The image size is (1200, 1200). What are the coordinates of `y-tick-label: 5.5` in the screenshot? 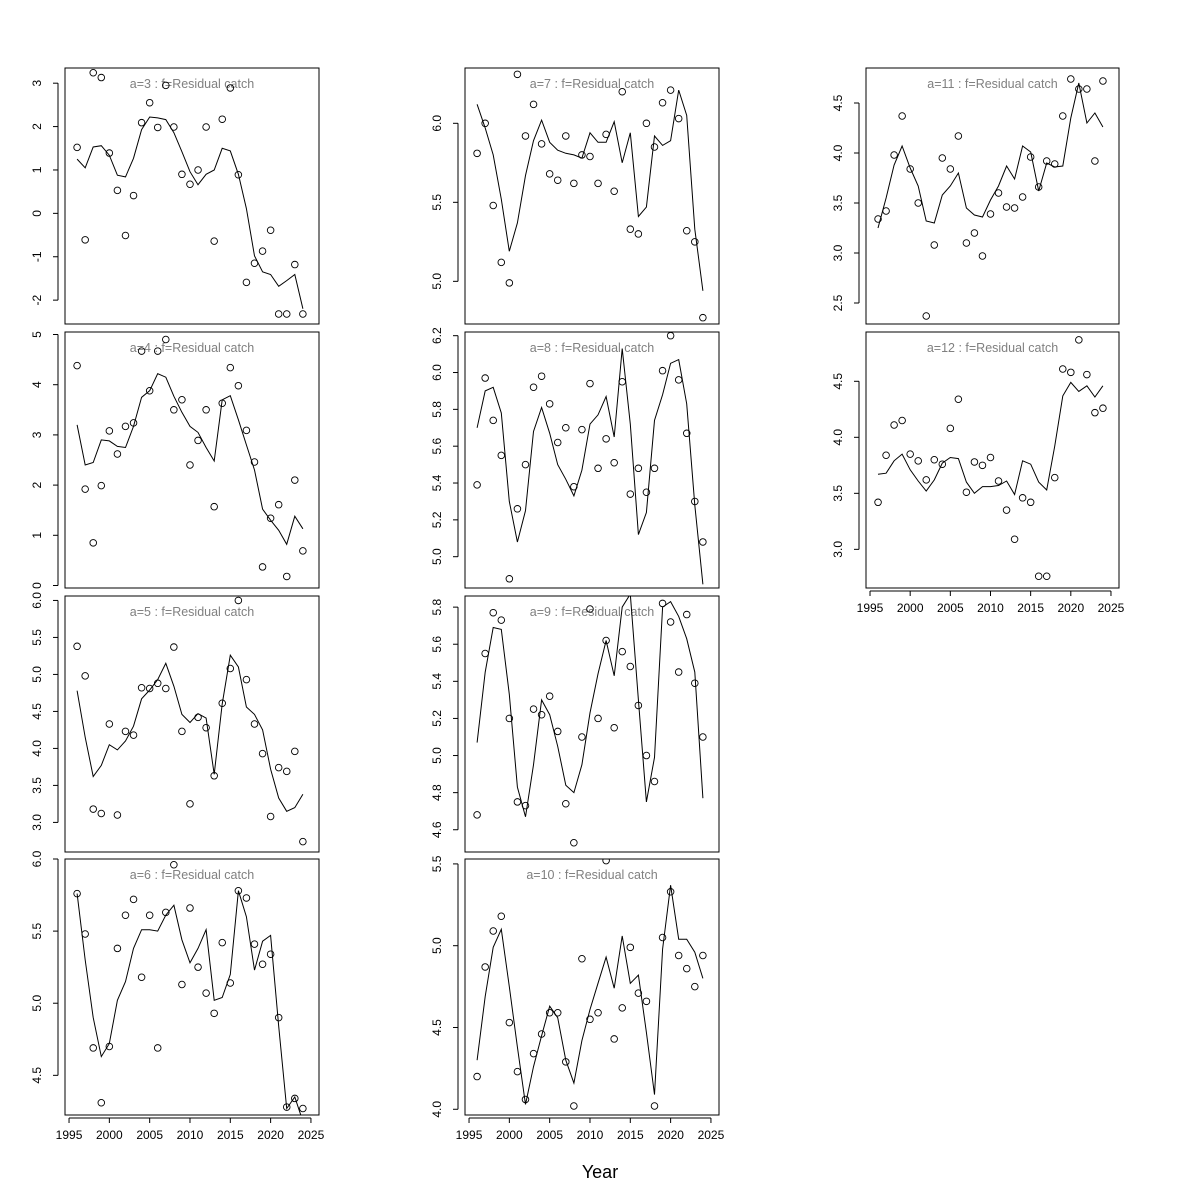 It's located at (437, 202).